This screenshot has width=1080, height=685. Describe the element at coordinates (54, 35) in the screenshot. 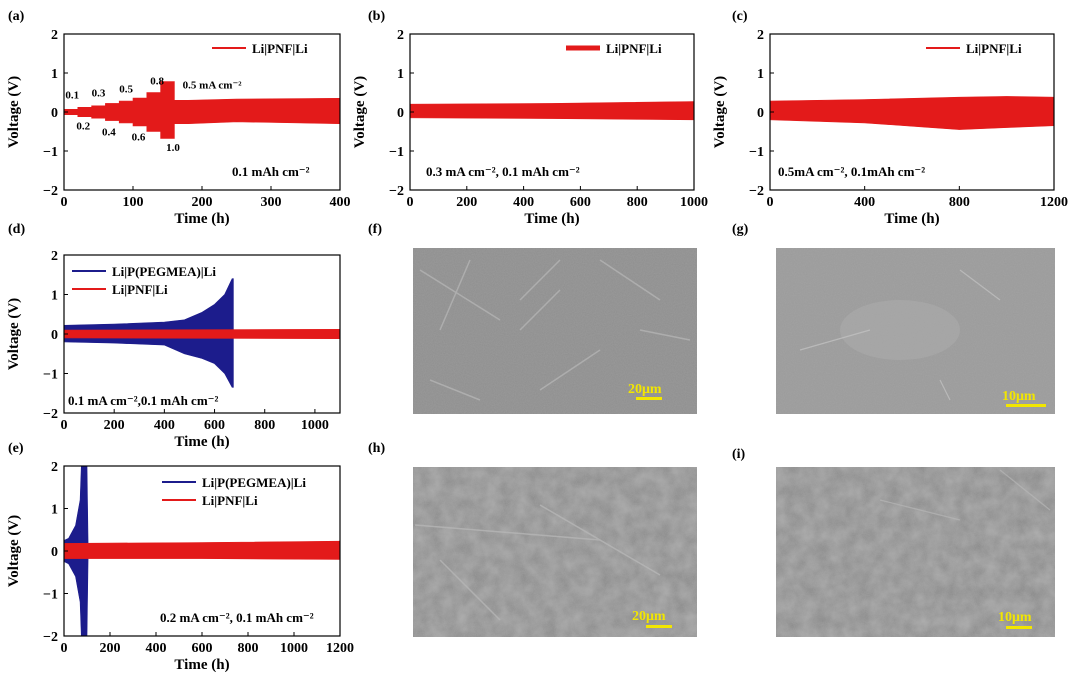

I see `y-tick-label-a-4: 2` at that location.